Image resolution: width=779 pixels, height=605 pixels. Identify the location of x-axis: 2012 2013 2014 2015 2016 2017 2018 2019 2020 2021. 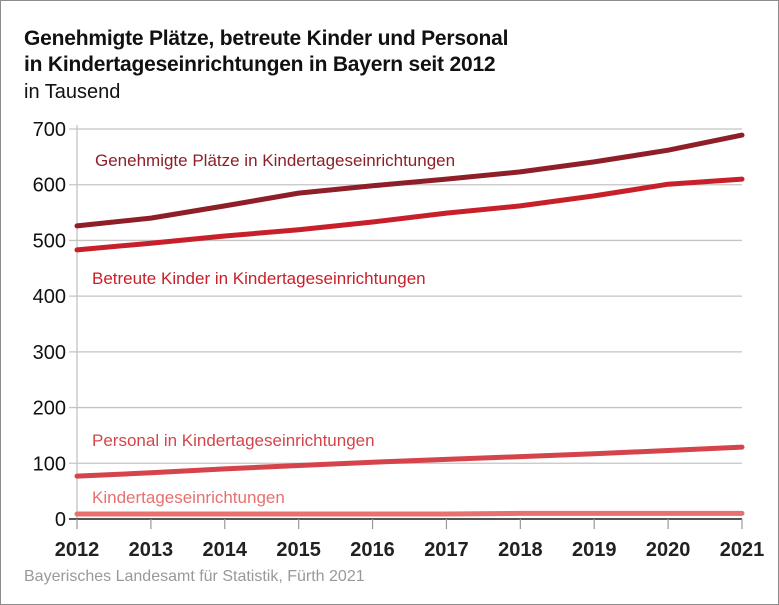
(410, 539).